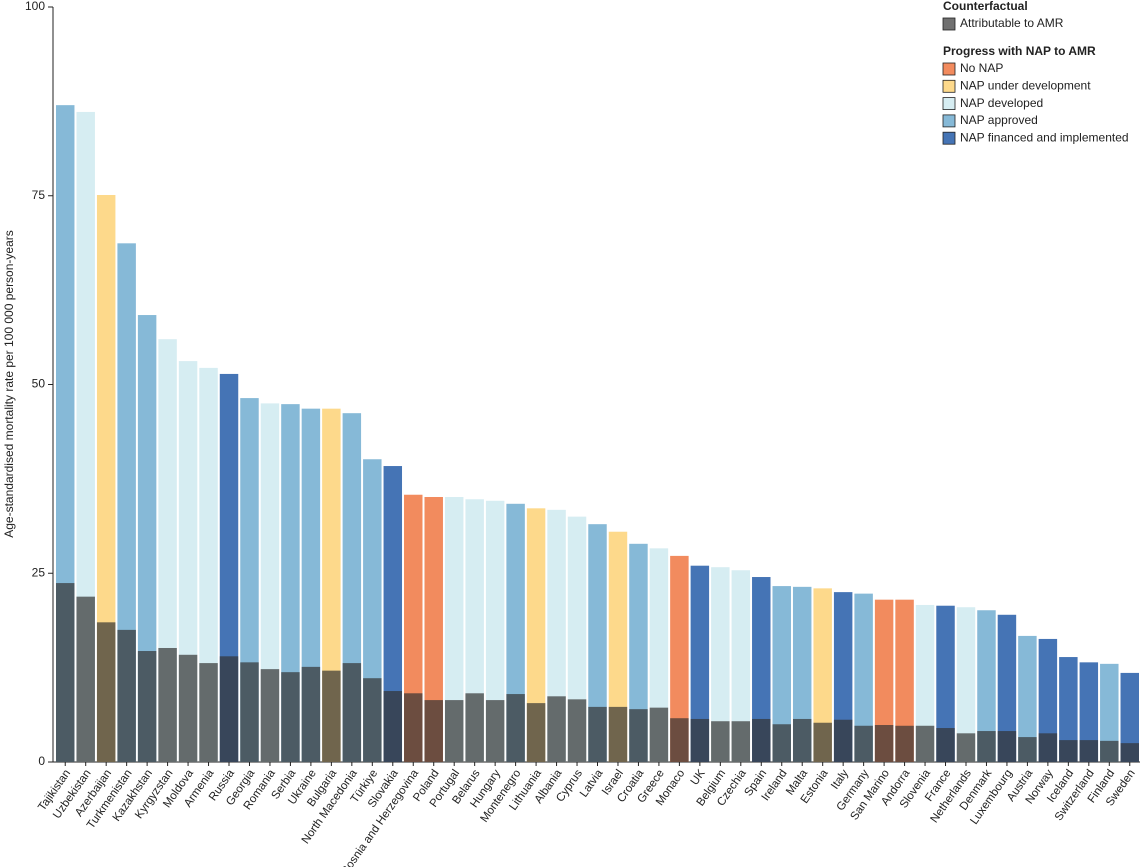 The height and width of the screenshot is (867, 1140). Describe the element at coordinates (39, 195) in the screenshot. I see `y-tick-label: 75` at that location.